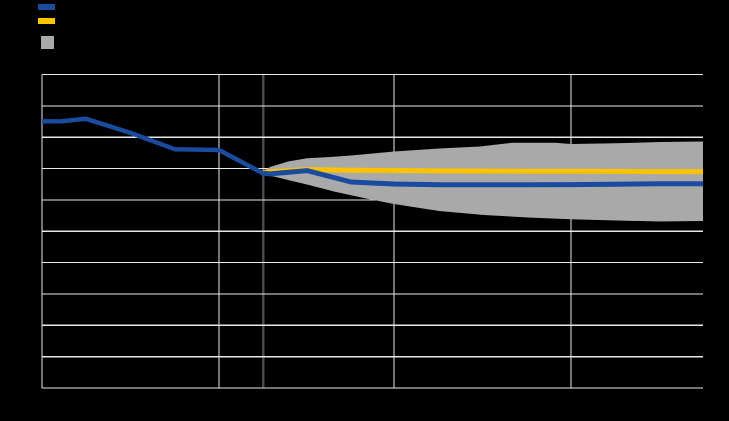 Image resolution: width=729 pixels, height=421 pixels. What do you see at coordinates (125, 30) in the screenshot?
I see `chart-legend` at bounding box center [125, 30].